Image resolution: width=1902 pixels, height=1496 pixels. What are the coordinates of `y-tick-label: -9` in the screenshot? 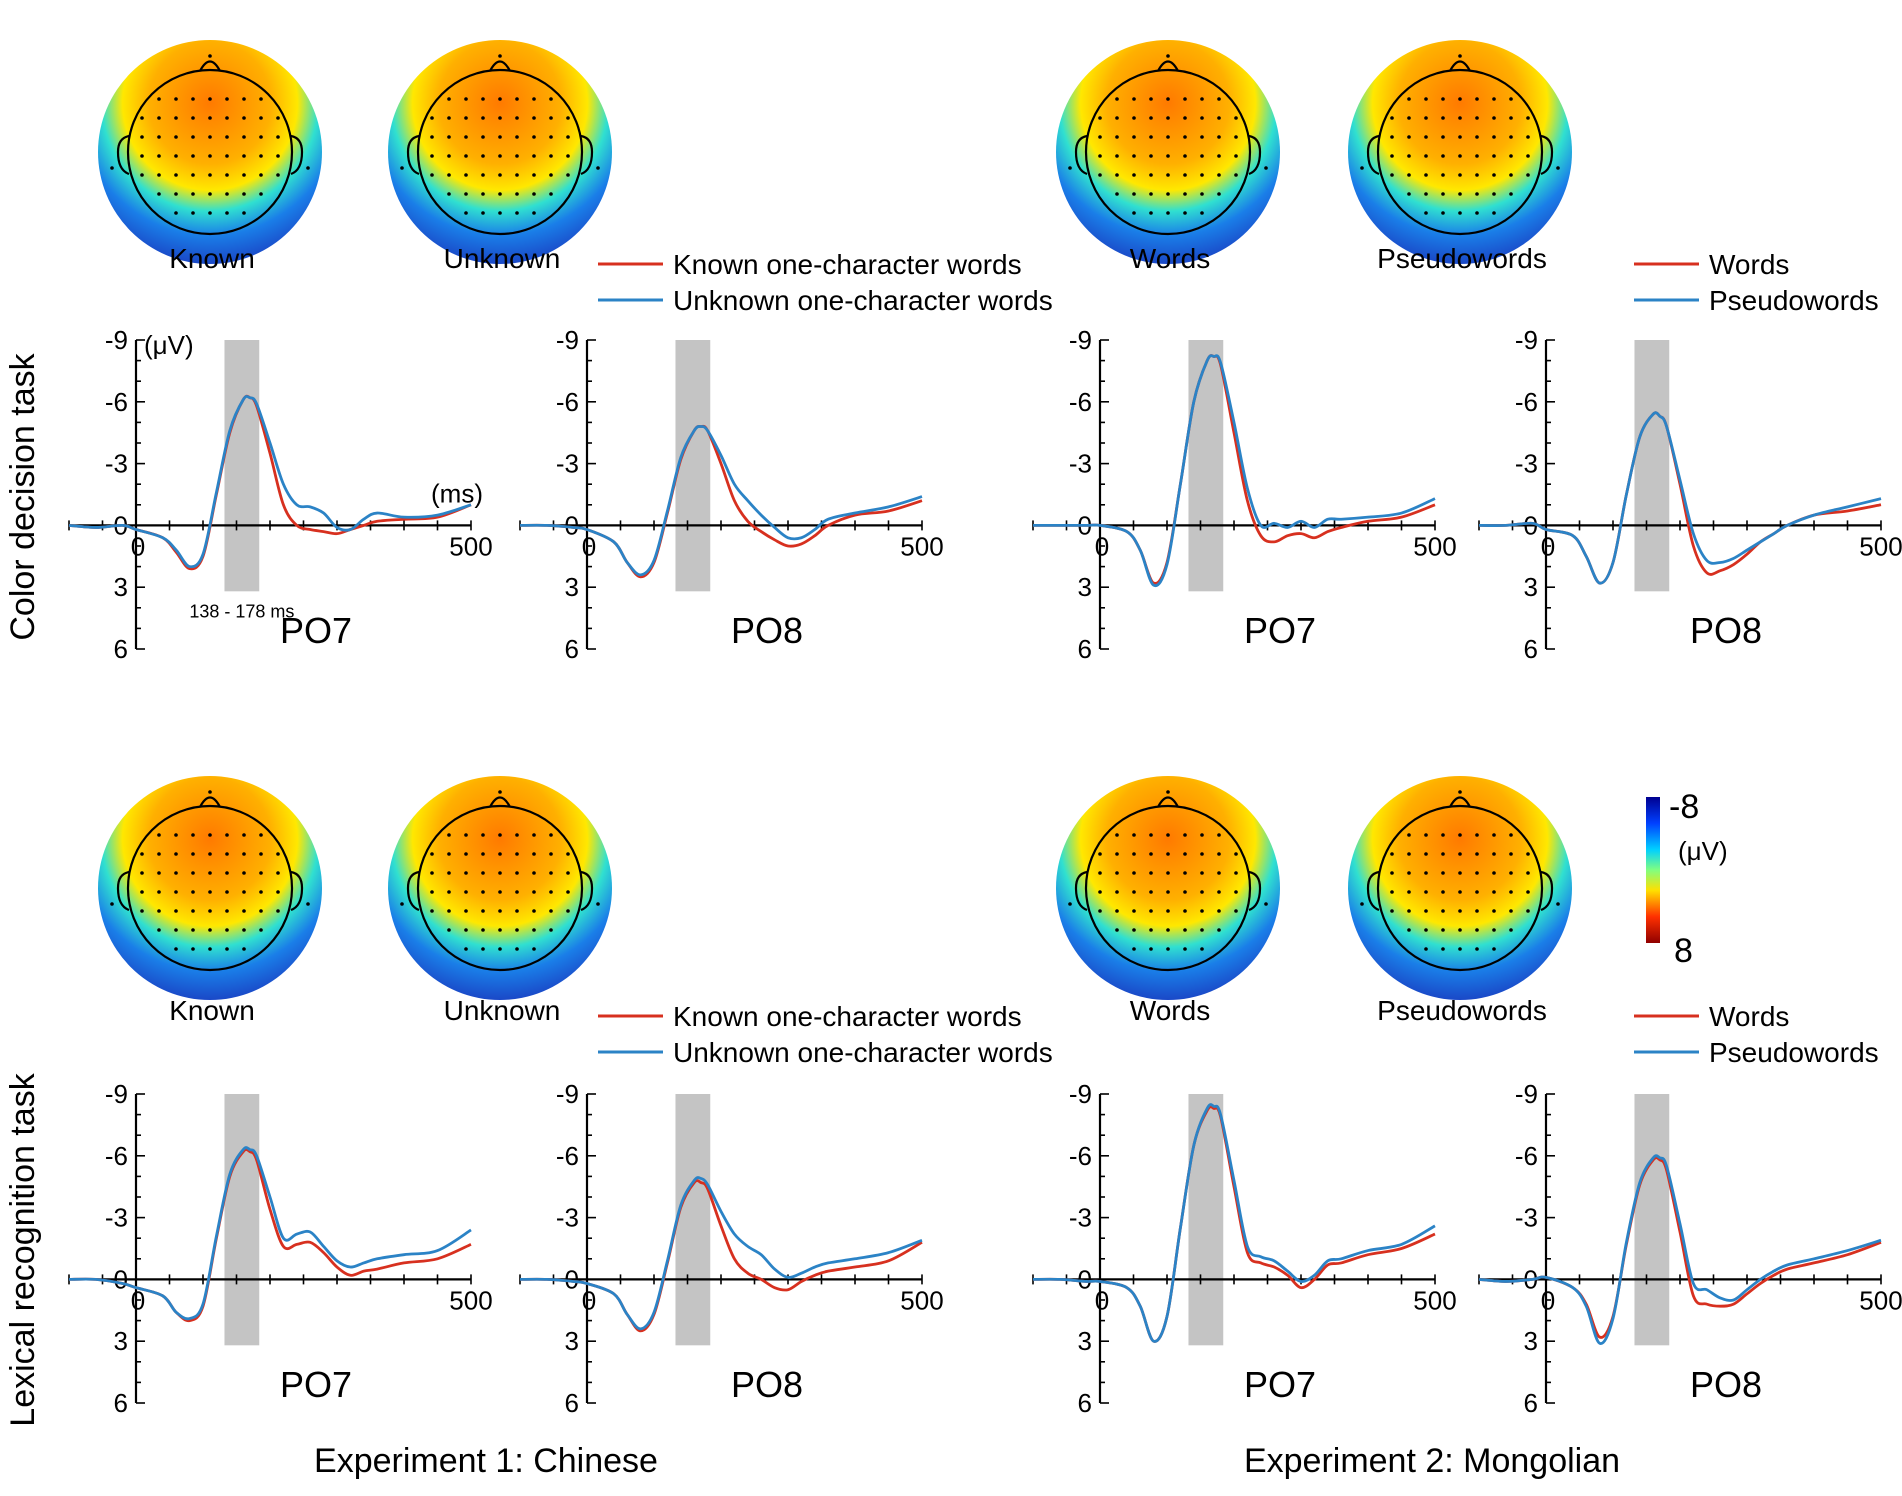 It's located at (1080, 340).